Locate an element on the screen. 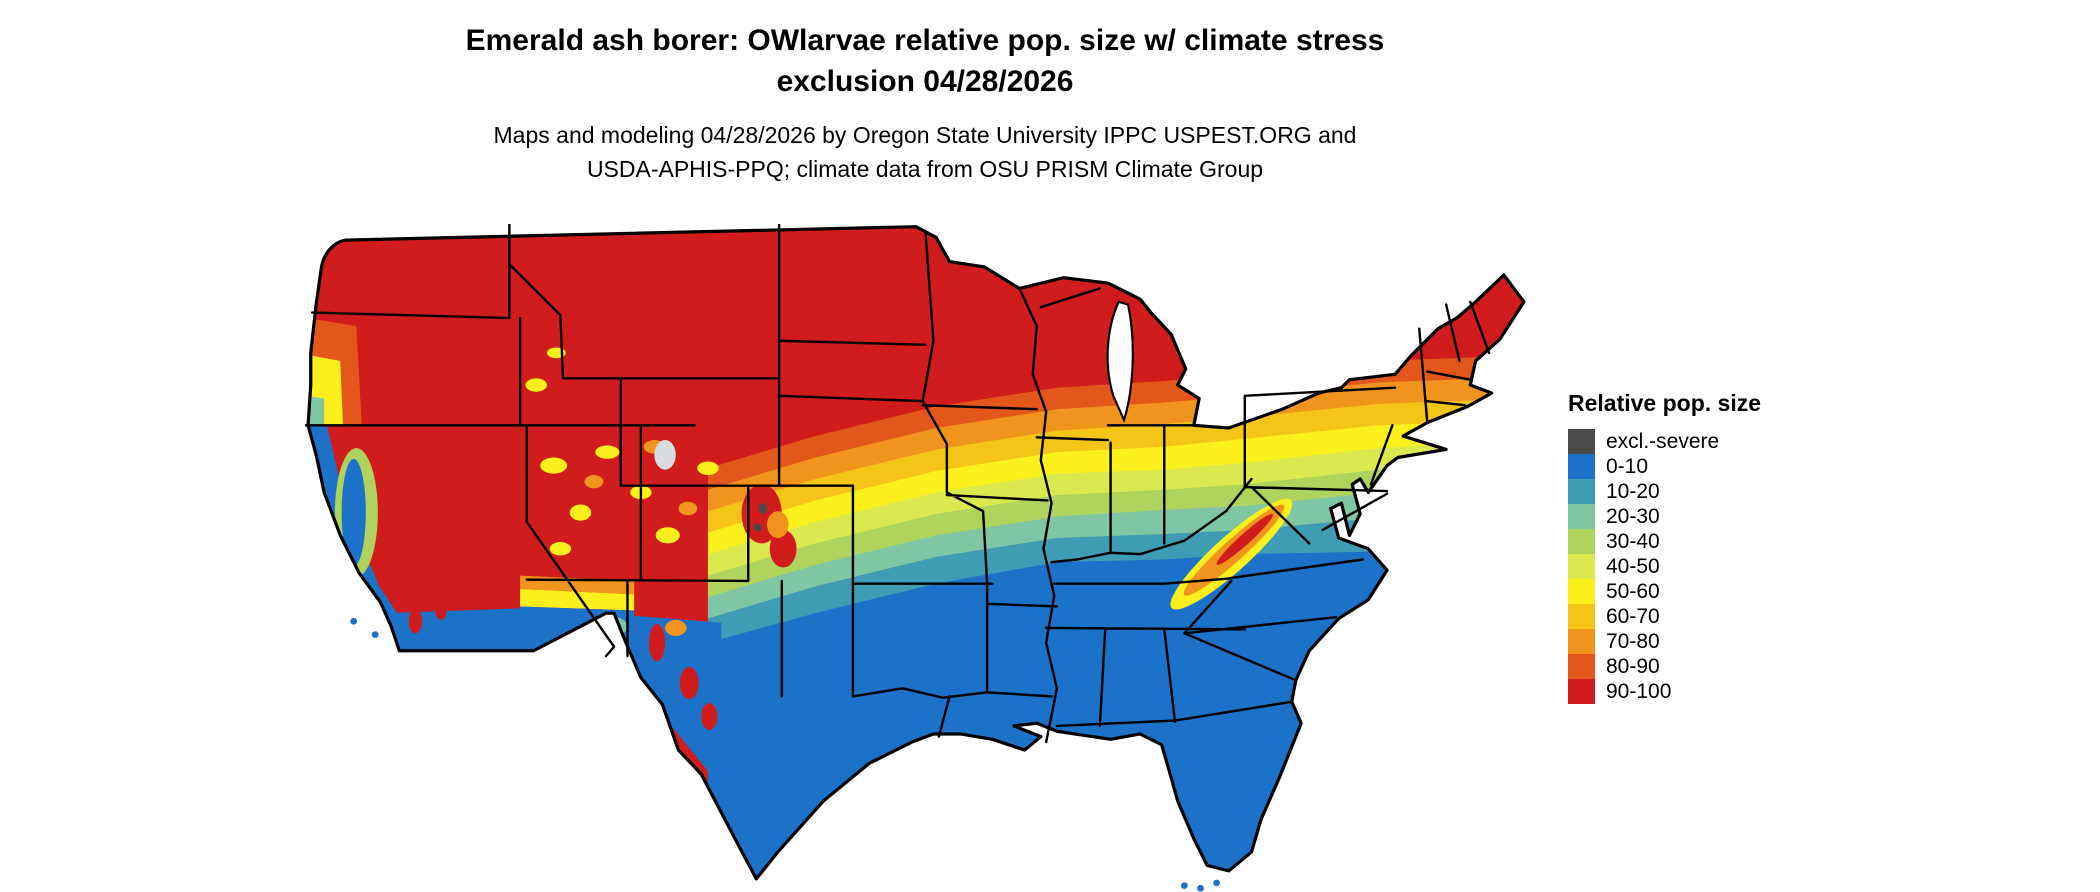 The height and width of the screenshot is (892, 2100). legend-label: 70-80 is located at coordinates (1633, 641).